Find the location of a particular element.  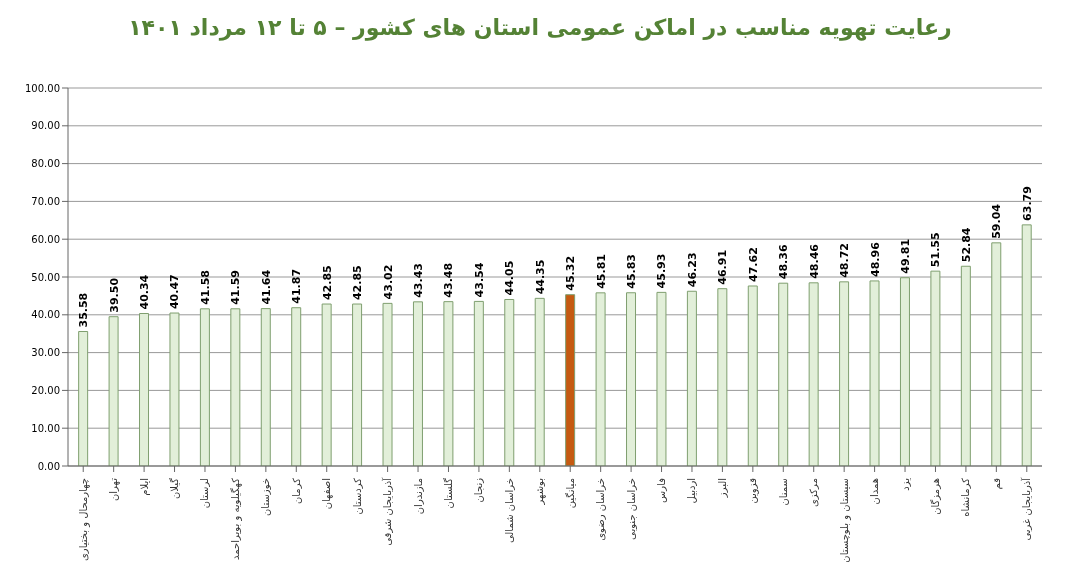

x-tick-label: آذربایجان غربی is located at coordinates (1026, 508).